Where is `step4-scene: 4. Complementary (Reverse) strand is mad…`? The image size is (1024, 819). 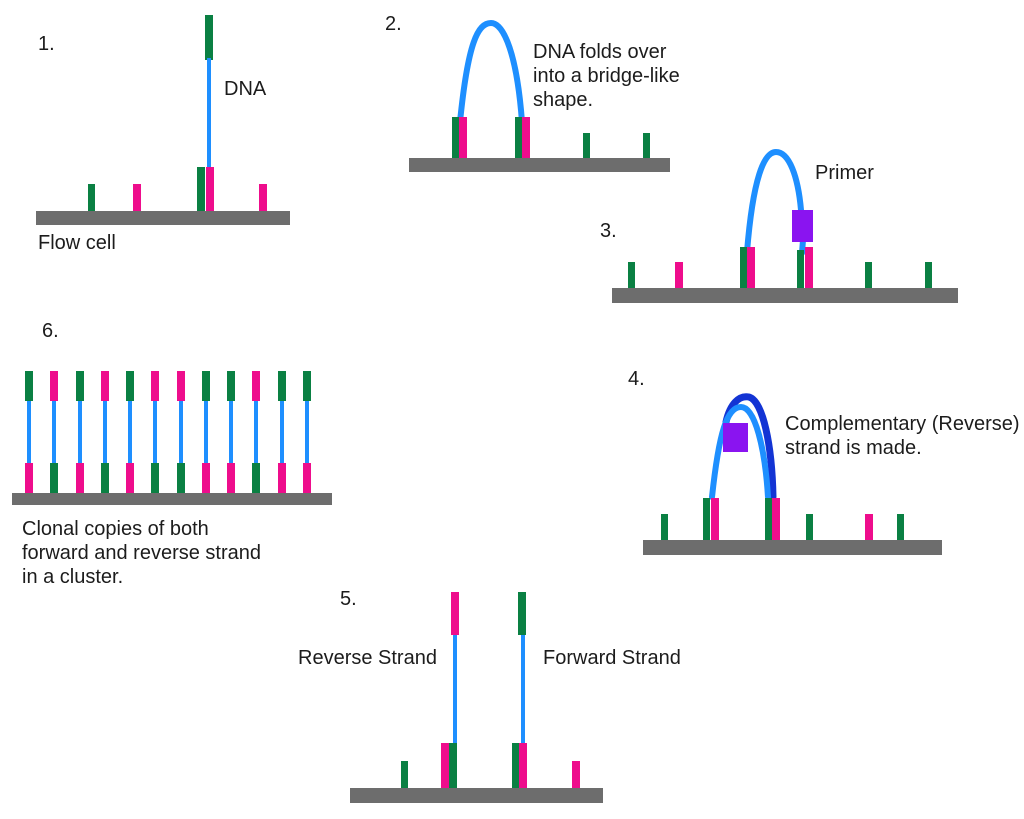 step4-scene: 4. Complementary (Reverse) strand is mad… is located at coordinates (822, 465).